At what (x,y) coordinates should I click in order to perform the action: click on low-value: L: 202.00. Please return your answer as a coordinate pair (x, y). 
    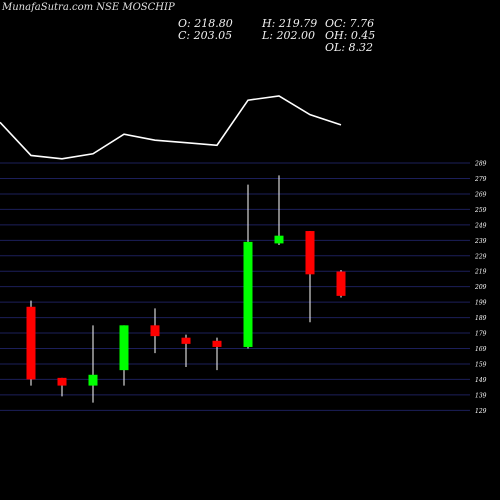
    Looking at the image, I should click on (288, 35).